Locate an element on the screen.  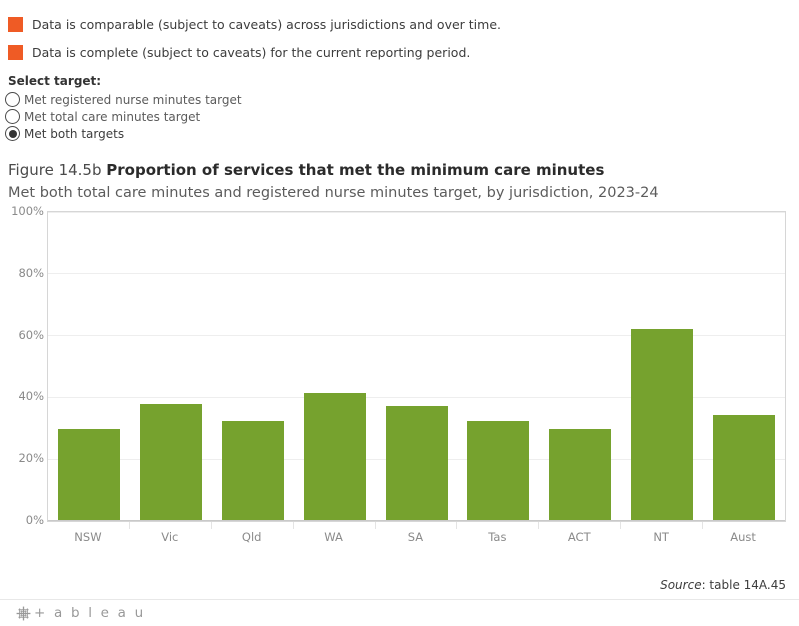
tableau-footer: + a b l e a u is located at coordinates (399, 612).